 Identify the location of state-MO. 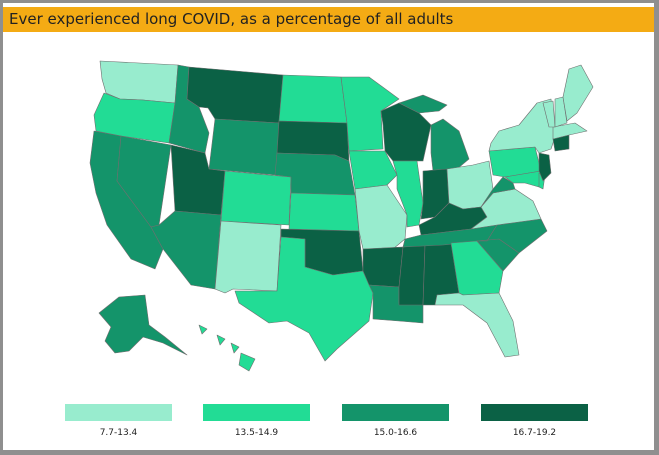
(381, 217).